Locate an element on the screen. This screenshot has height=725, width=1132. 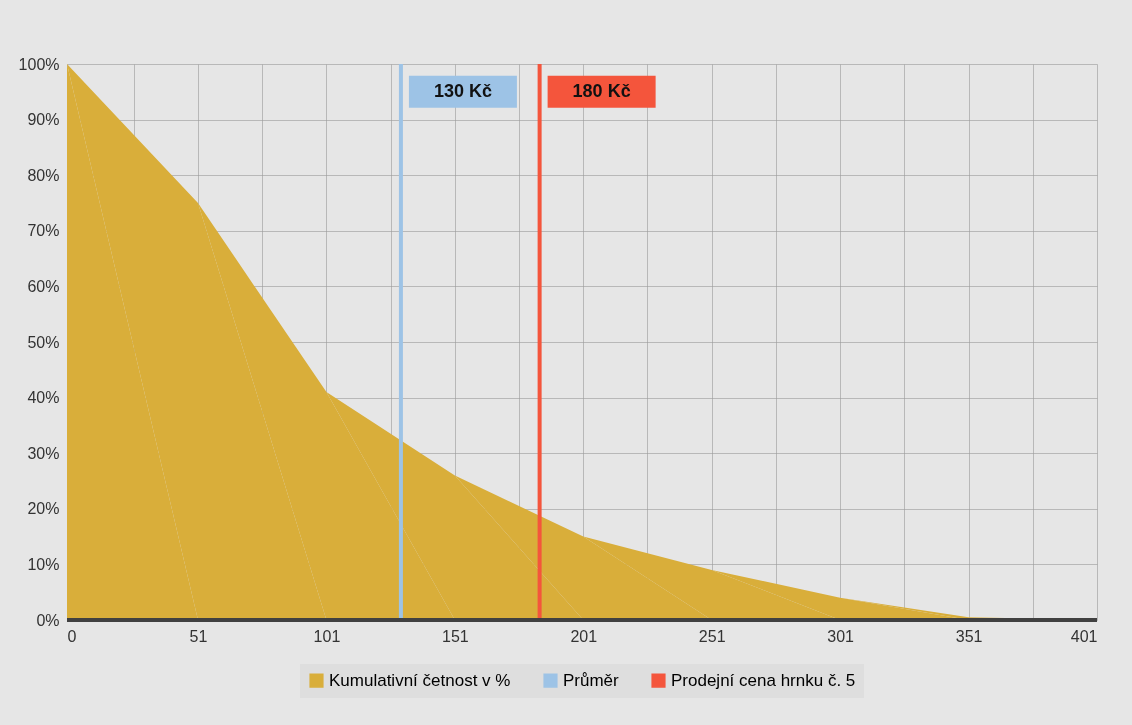
annotation: 180 Kč is located at coordinates (601, 90).